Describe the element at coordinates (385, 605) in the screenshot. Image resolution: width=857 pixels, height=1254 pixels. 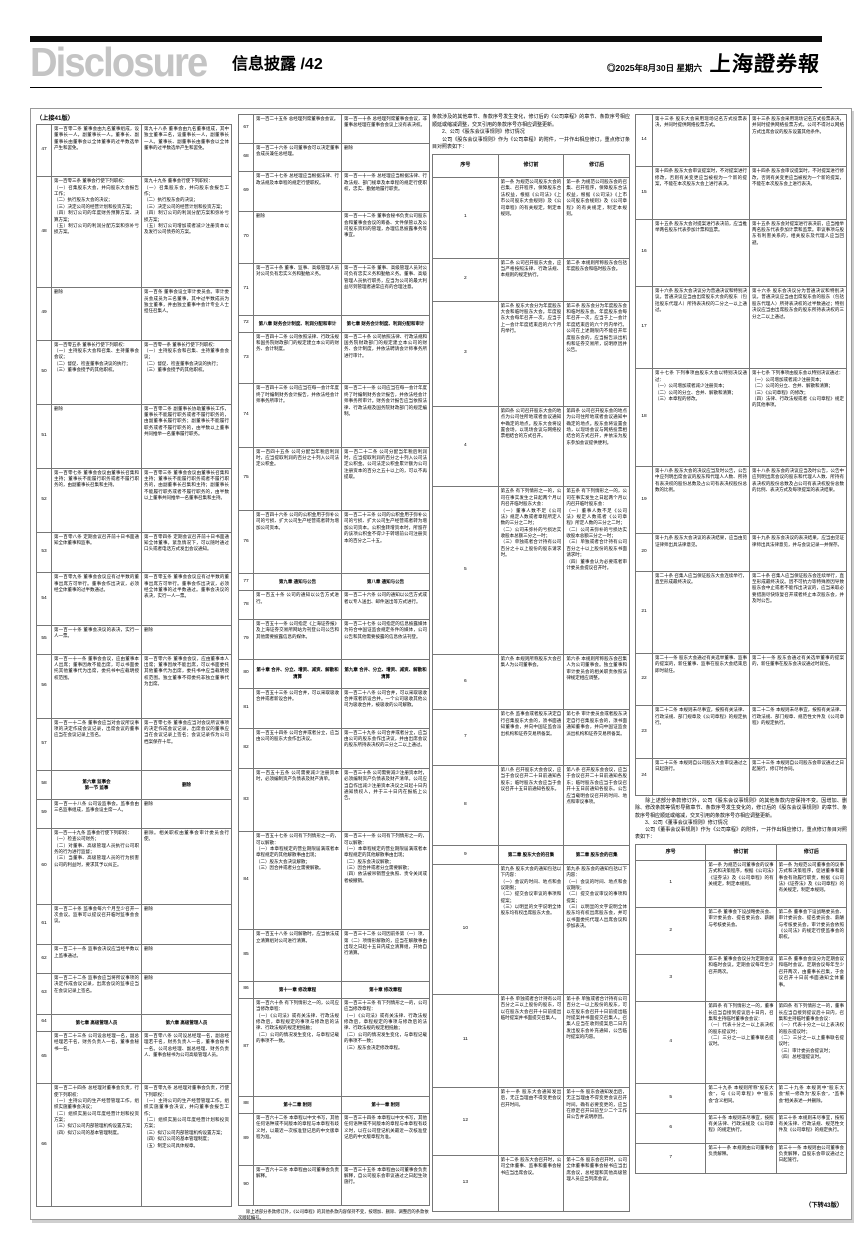
I see `after-revision-cell: 第一百二十六条 公司的通知以公告方式或者以专人送出、邮件送出等方式进行。` at that location.